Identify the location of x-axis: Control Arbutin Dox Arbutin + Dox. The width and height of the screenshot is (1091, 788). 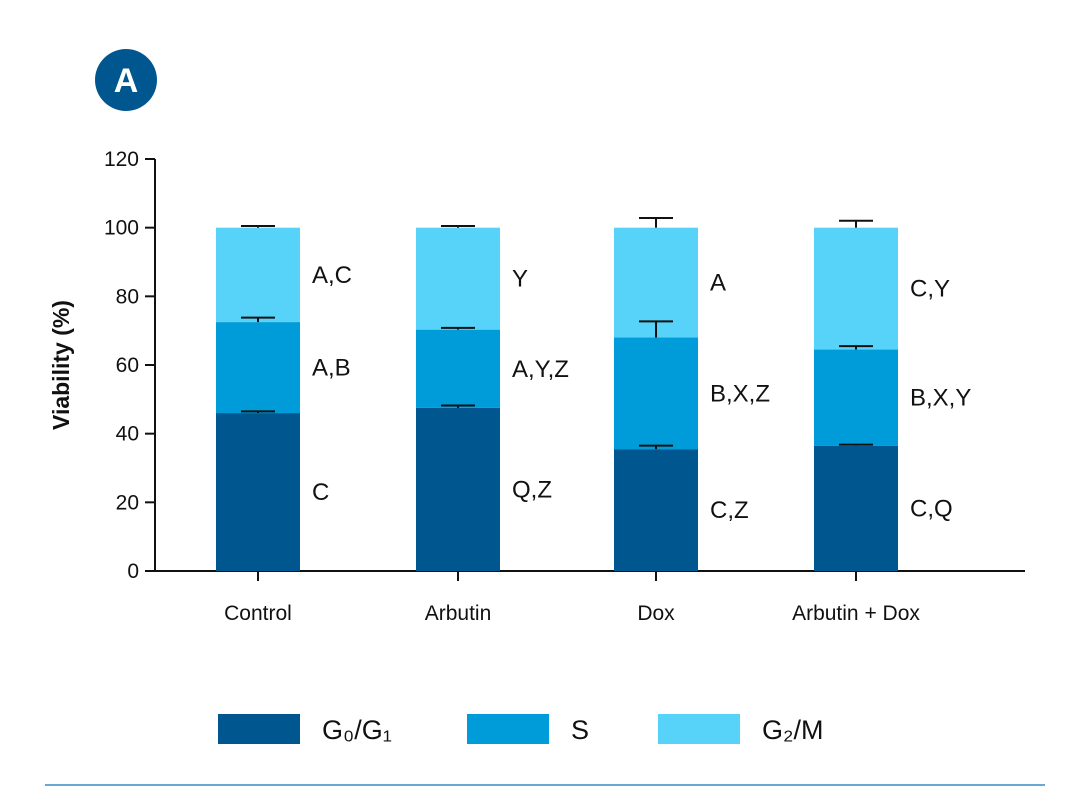
(590, 597).